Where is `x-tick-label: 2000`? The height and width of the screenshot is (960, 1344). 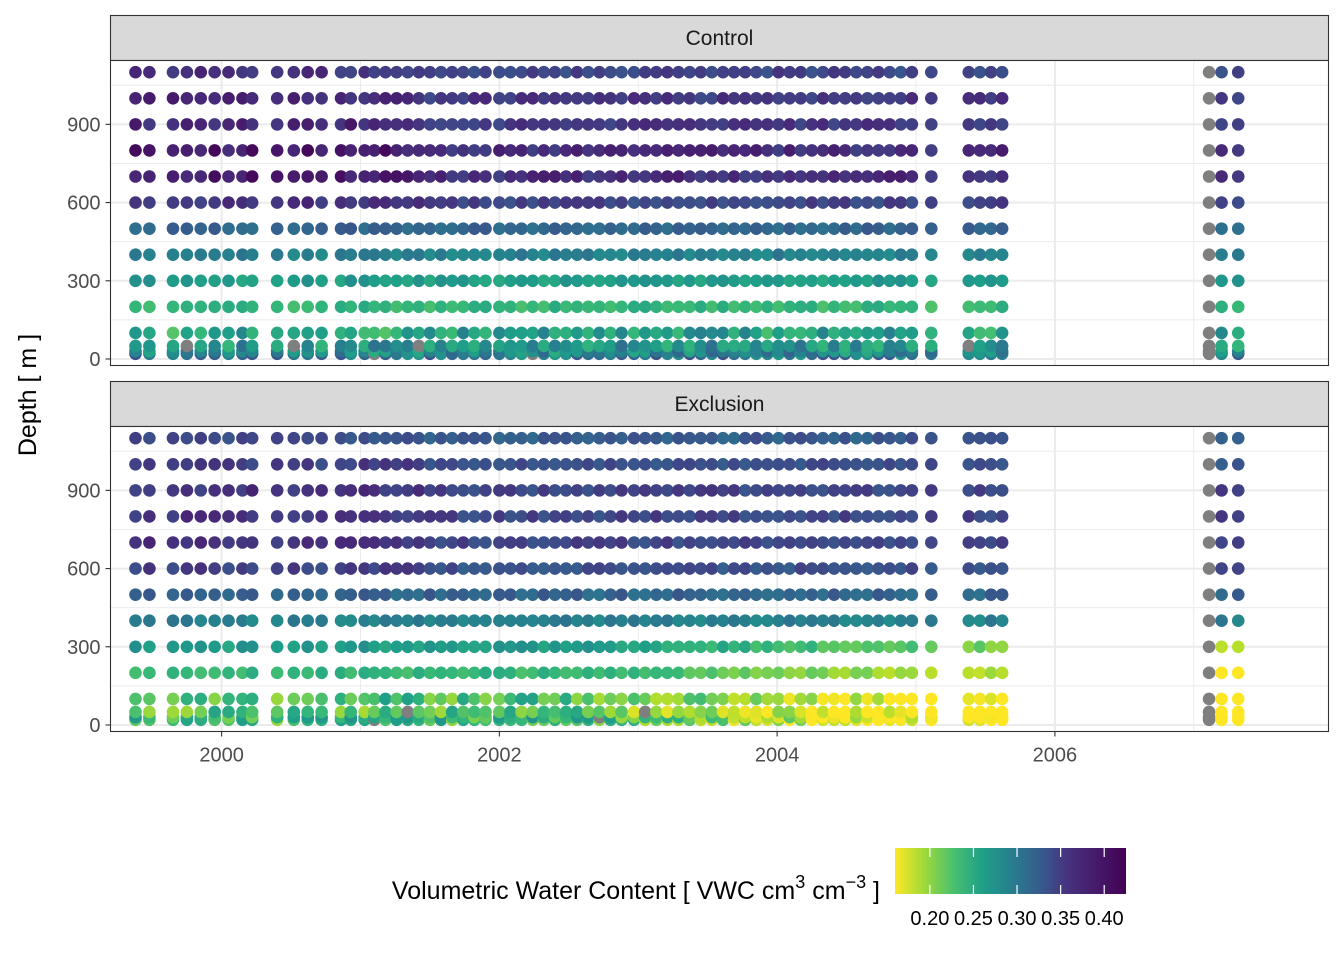 x-tick-label: 2000 is located at coordinates (221, 756).